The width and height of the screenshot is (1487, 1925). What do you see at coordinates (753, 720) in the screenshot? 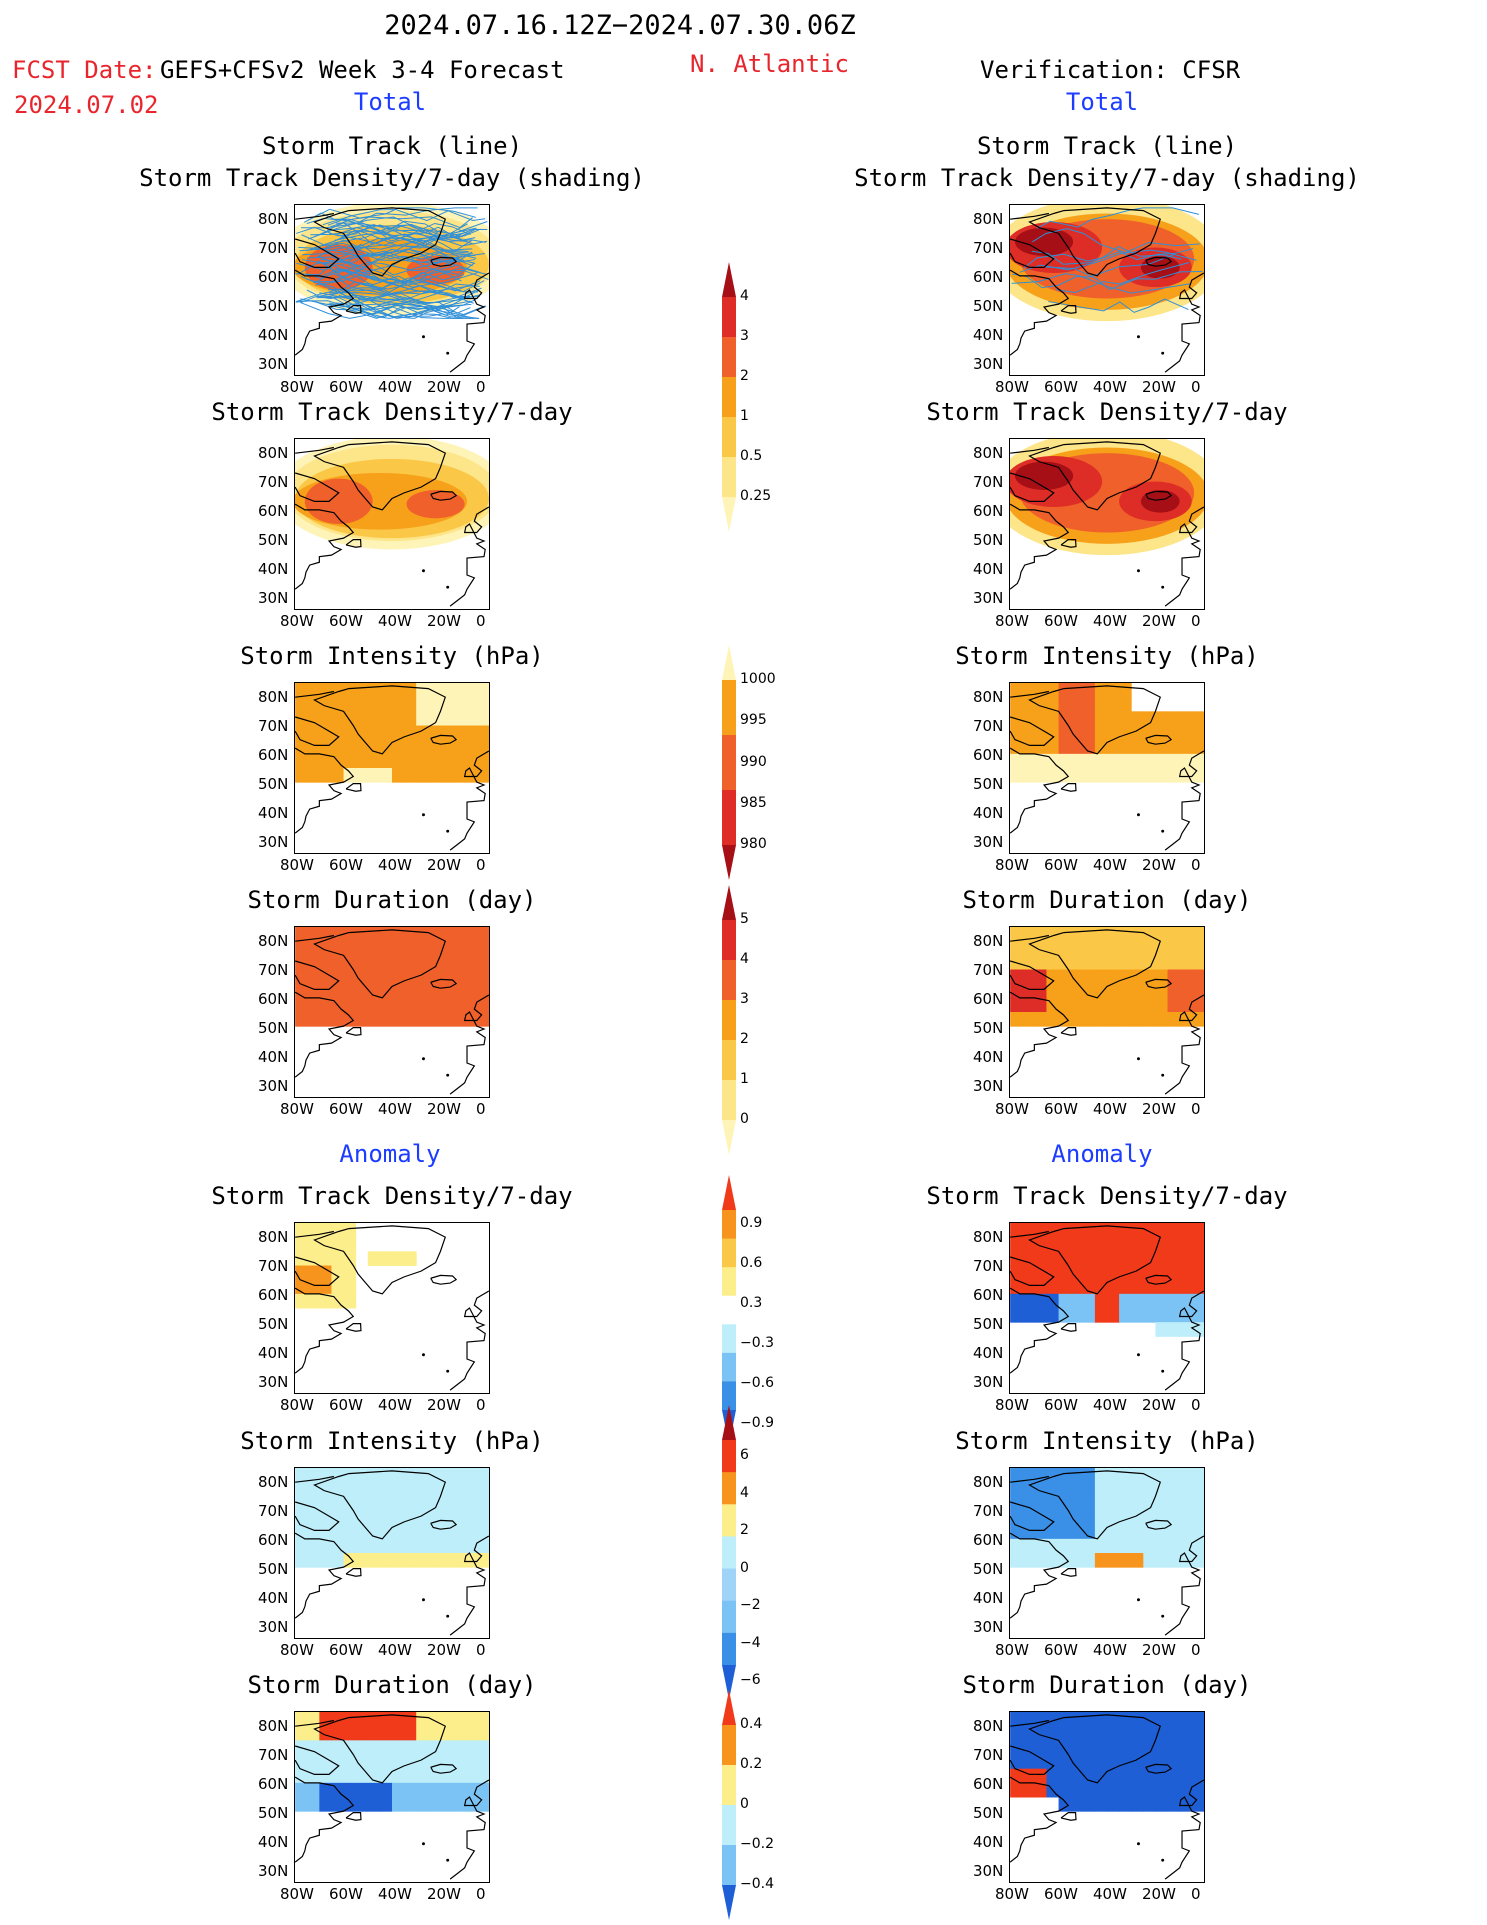
I see `colorbar-label: 995` at bounding box center [753, 720].